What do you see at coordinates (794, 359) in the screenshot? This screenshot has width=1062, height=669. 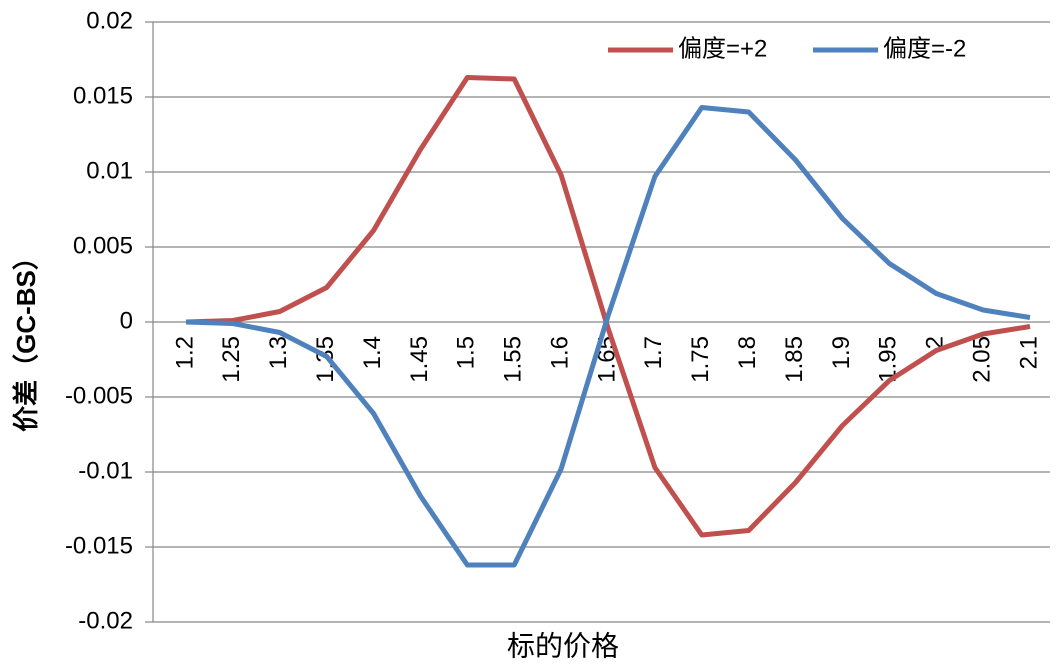 I see `x-tick-label: 1.85` at bounding box center [794, 359].